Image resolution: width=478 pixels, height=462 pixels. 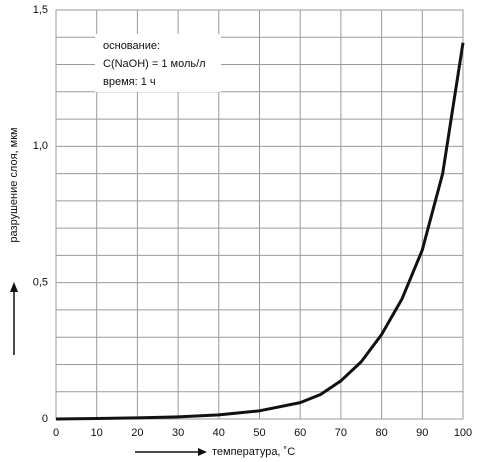 What do you see at coordinates (137, 433) in the screenshot?
I see `x-tick-label: 20` at bounding box center [137, 433].